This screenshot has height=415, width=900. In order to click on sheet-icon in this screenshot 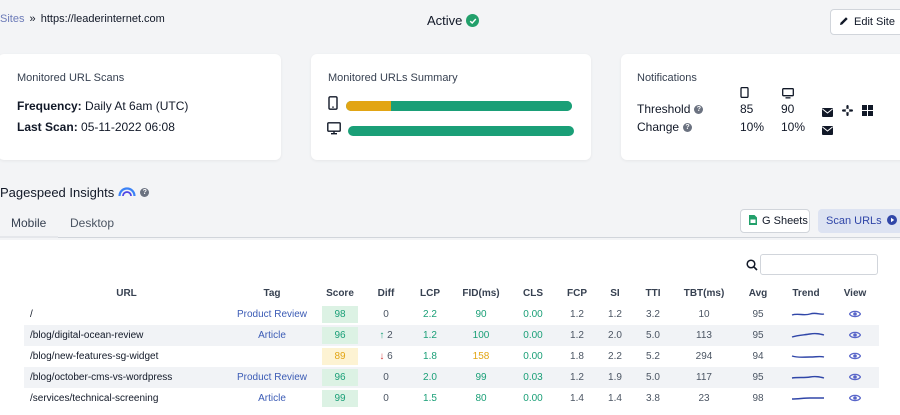, I will do `click(753, 221)`.